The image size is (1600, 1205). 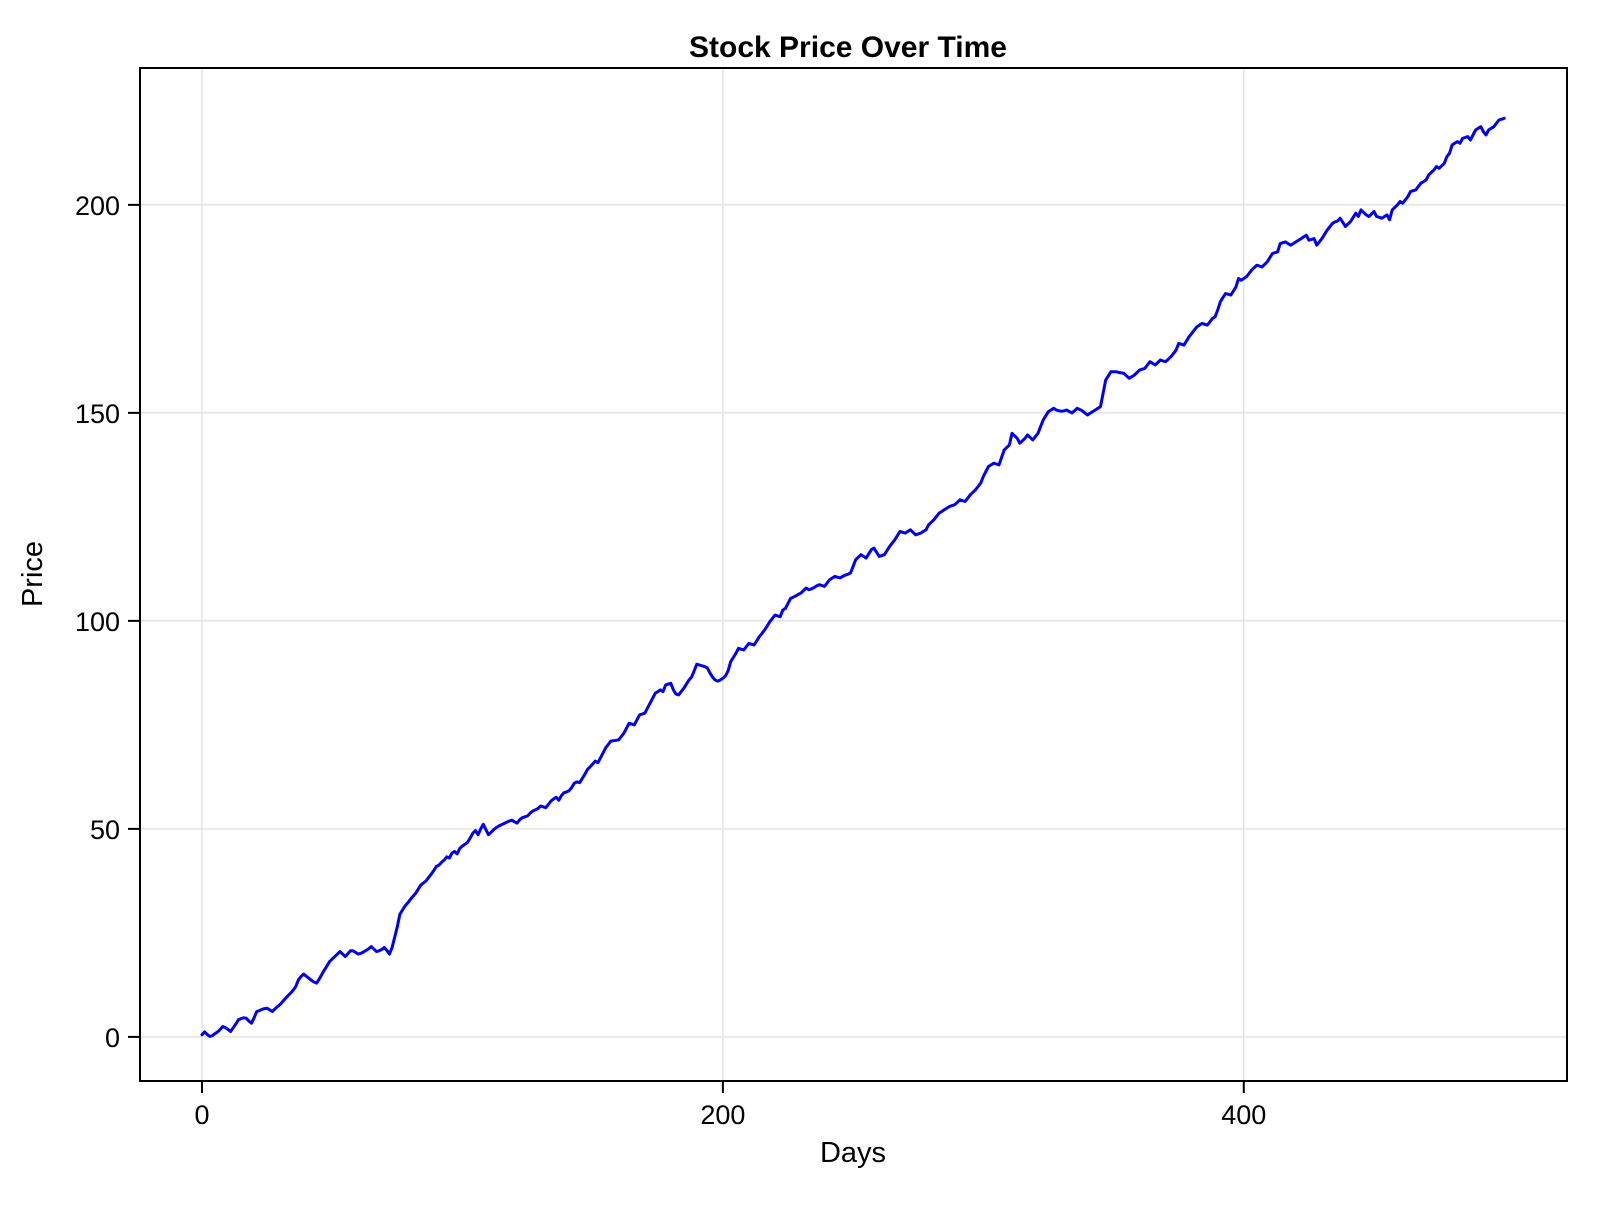 I want to click on x-tick-label: 0, so click(x=201, y=1115).